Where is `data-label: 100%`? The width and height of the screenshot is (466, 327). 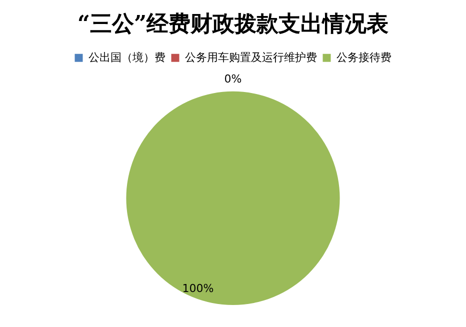 data-label: 100% is located at coordinates (198, 288).